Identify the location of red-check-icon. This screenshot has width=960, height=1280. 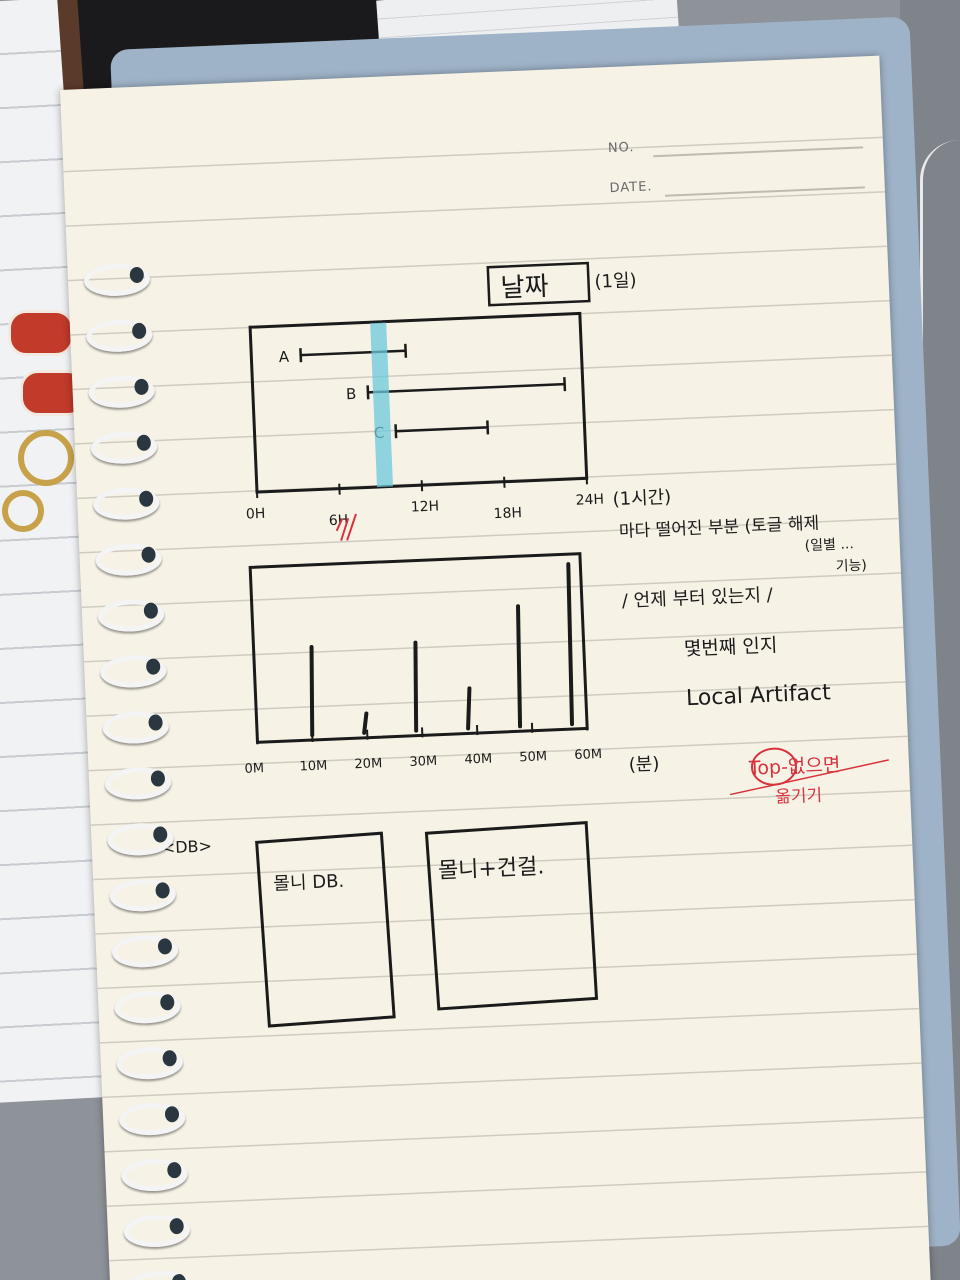
(346, 527).